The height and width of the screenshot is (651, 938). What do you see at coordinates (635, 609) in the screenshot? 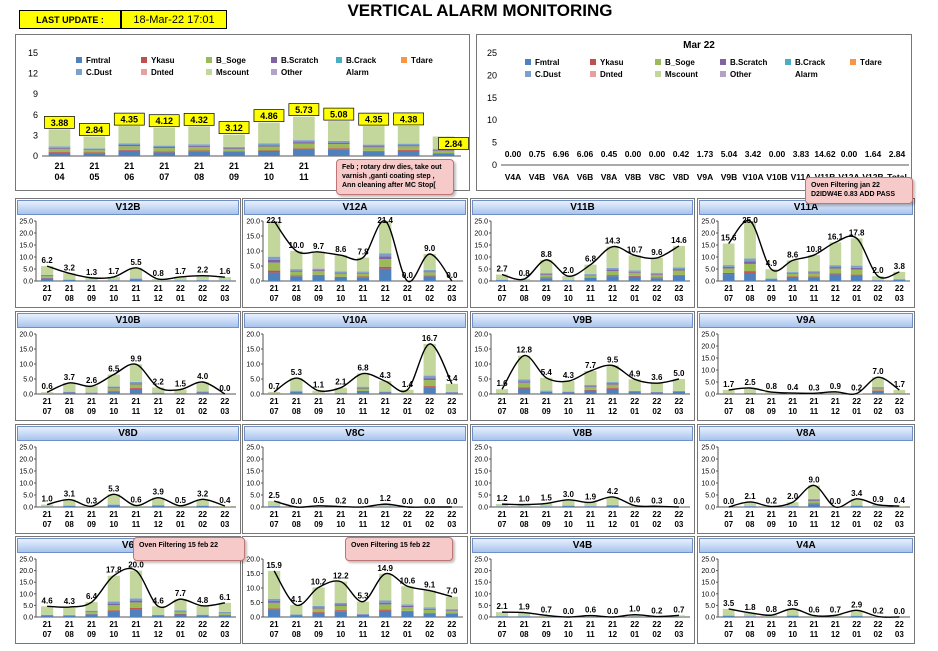
I see `data-label: 1.0` at bounding box center [635, 609].